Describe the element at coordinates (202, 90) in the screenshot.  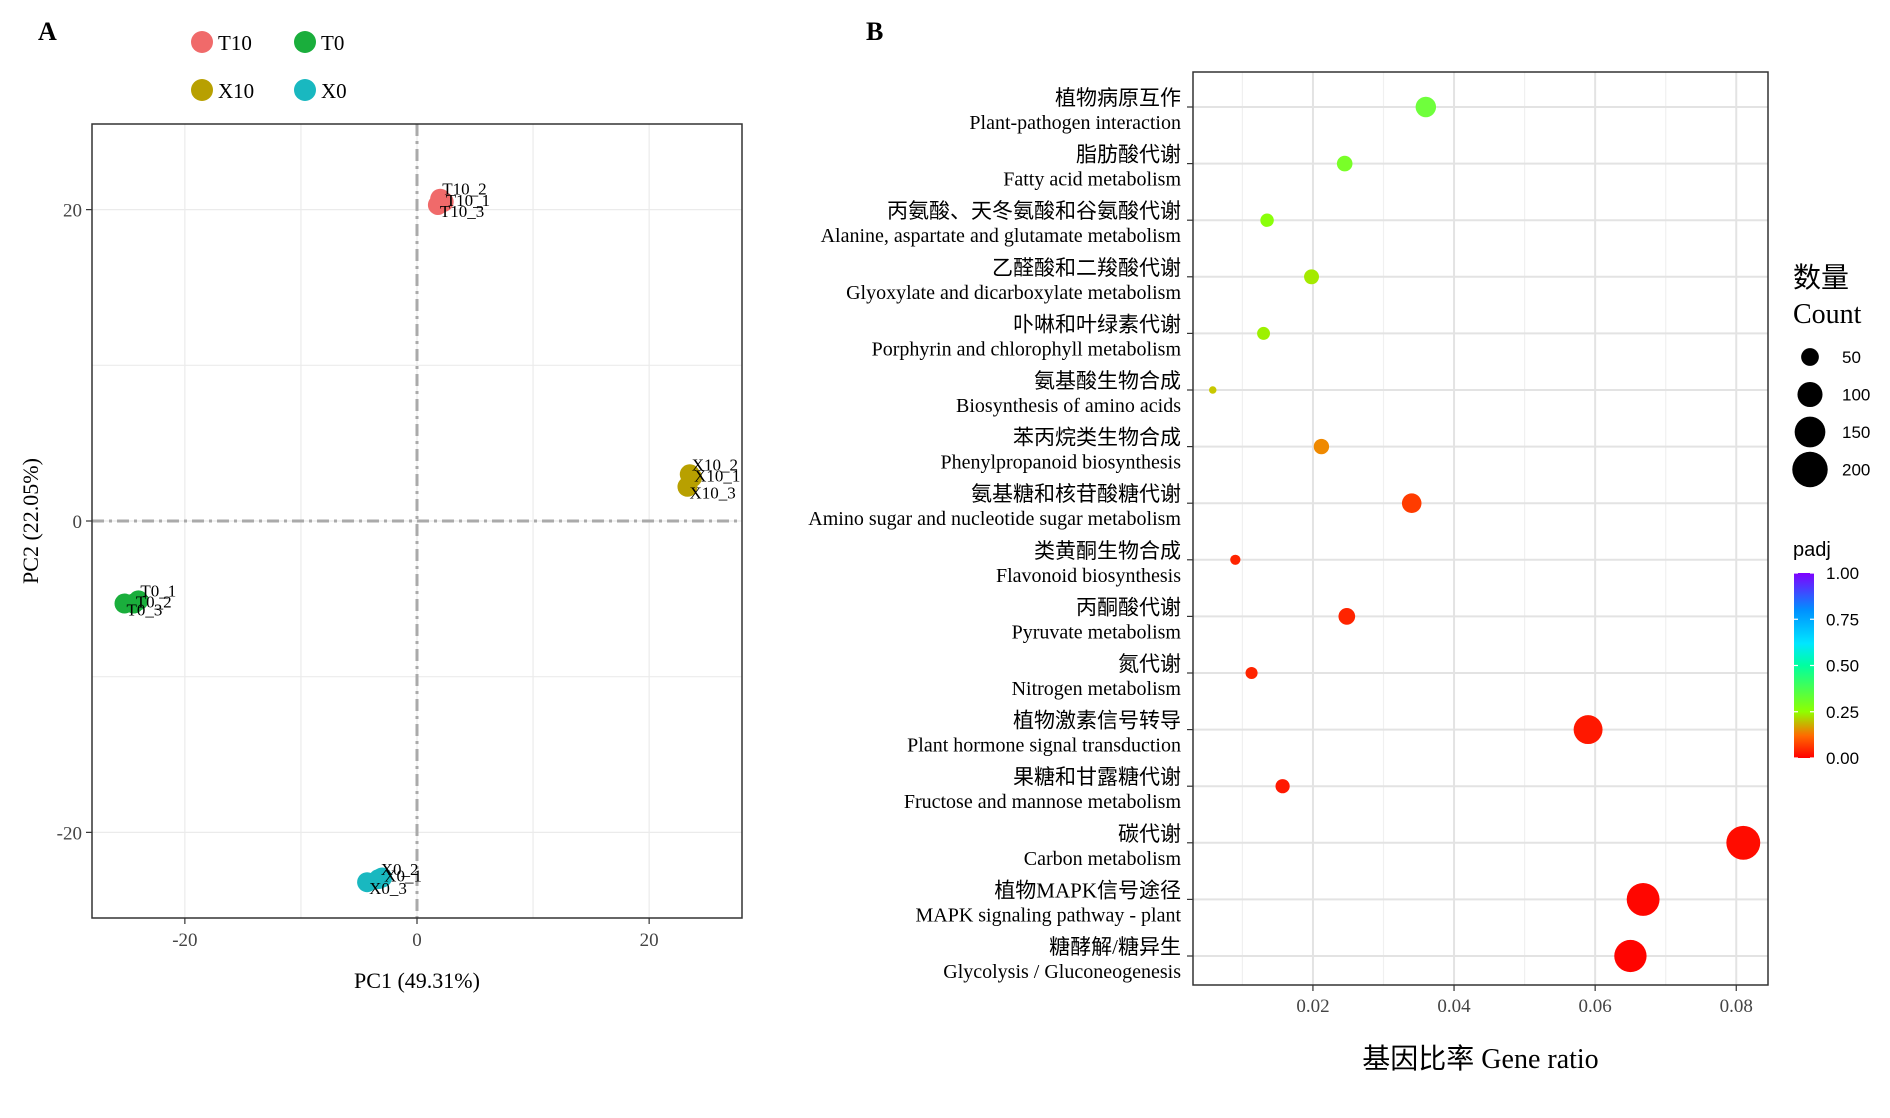
I see `legend-swatch-x10` at that location.